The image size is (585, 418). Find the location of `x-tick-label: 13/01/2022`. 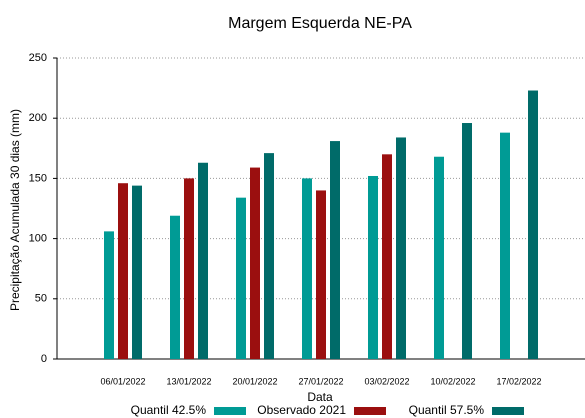

x-tick-label: 13/01/2022 is located at coordinates (188, 381).